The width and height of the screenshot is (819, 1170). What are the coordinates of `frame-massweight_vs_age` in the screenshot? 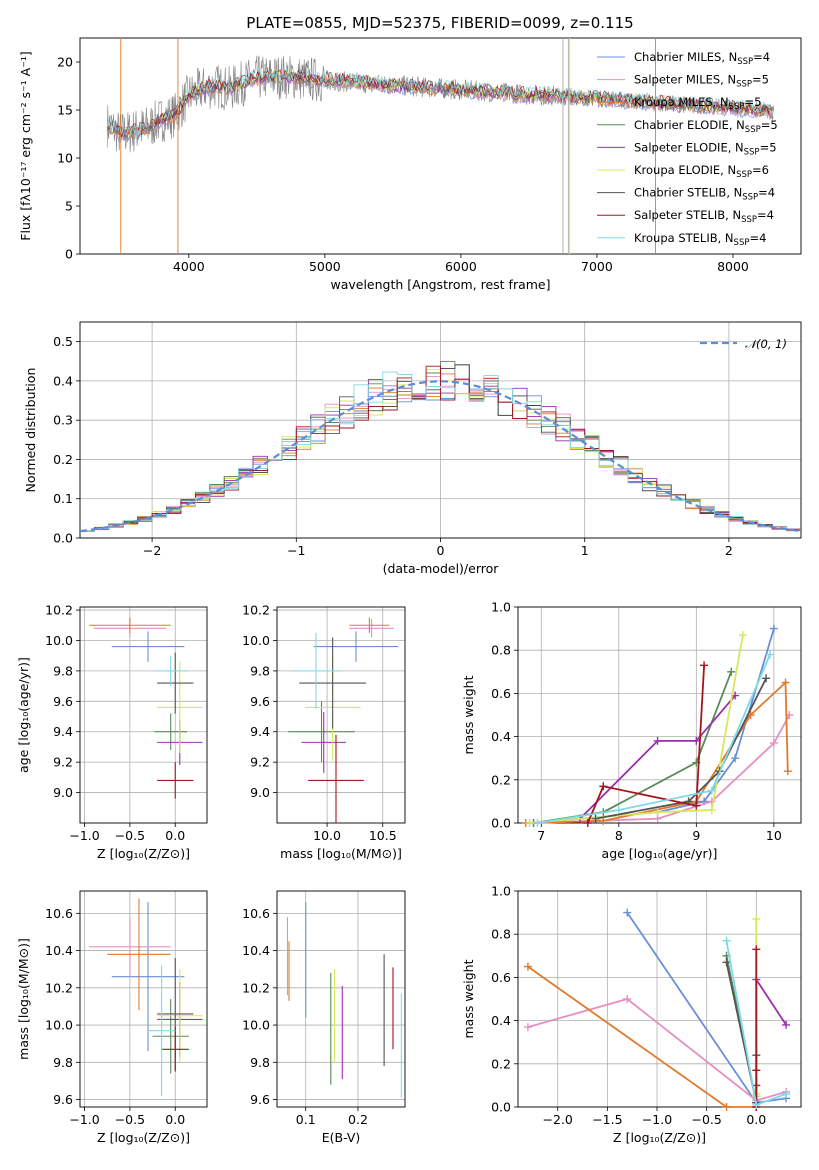 It's located at (659, 715).